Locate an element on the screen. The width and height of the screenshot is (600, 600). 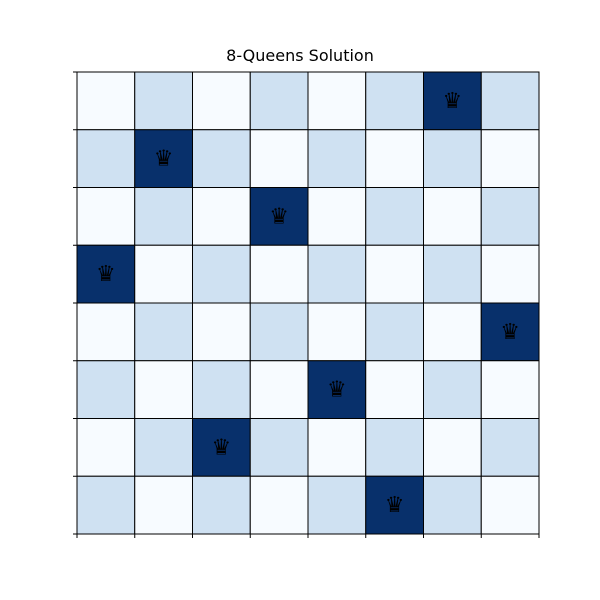
chart-title: 8-Queens Solution is located at coordinates (300, 55).